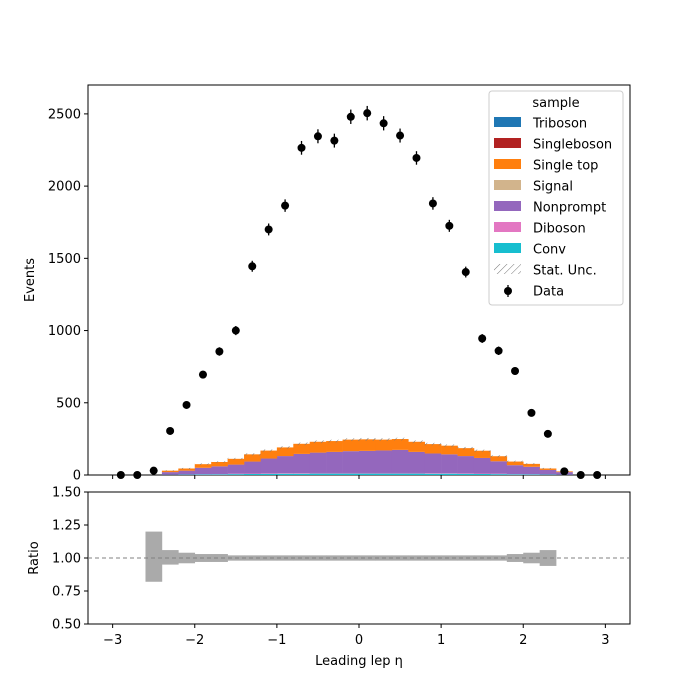  Describe the element at coordinates (66, 526) in the screenshot. I see `ratio-y-tick-label: 1.25` at that location.